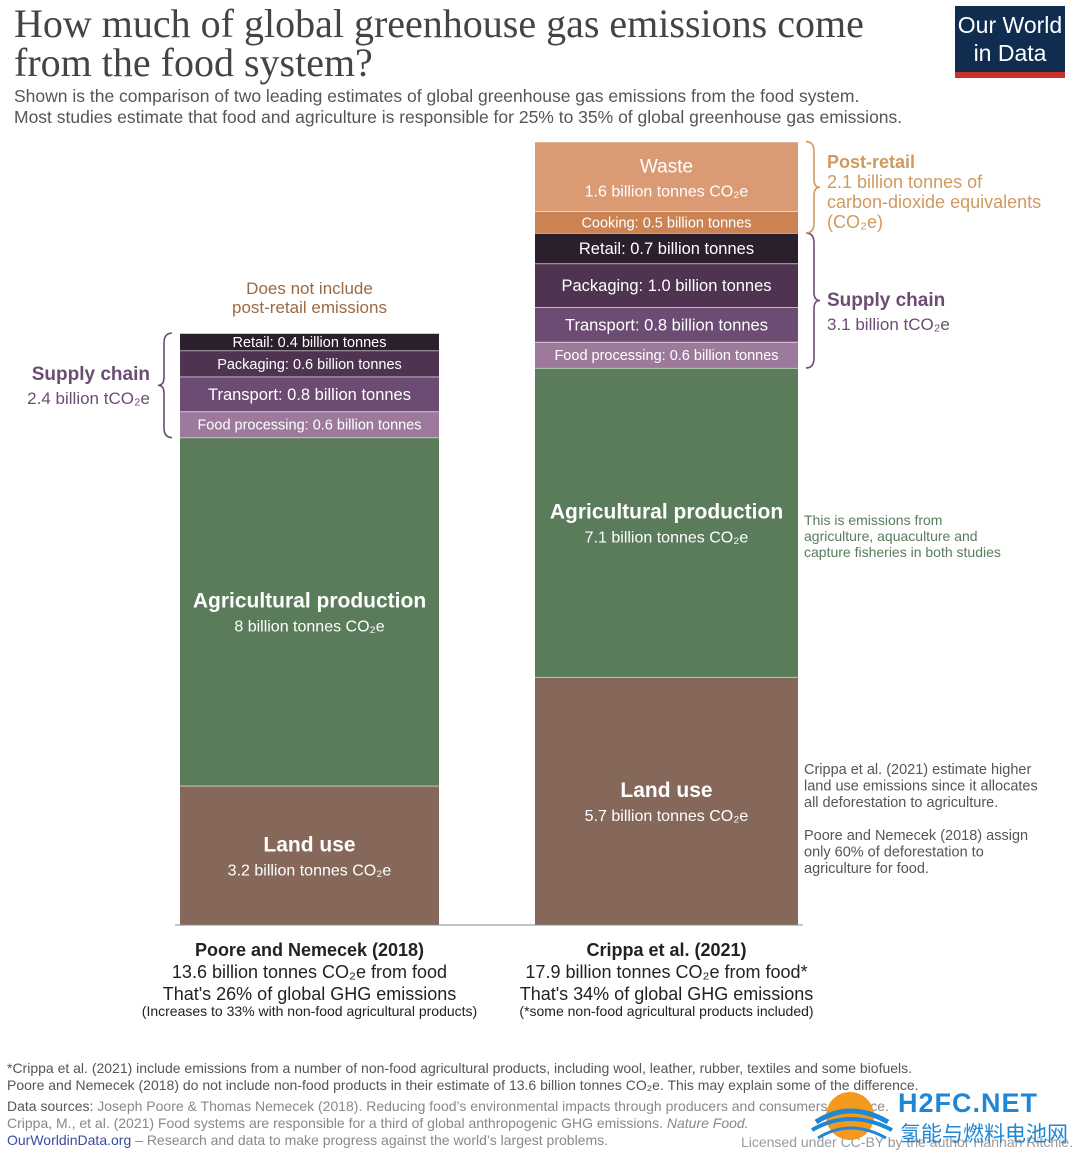  What do you see at coordinates (309, 288) in the screenshot?
I see `post-retail-note-line-1: Does not include` at bounding box center [309, 288].